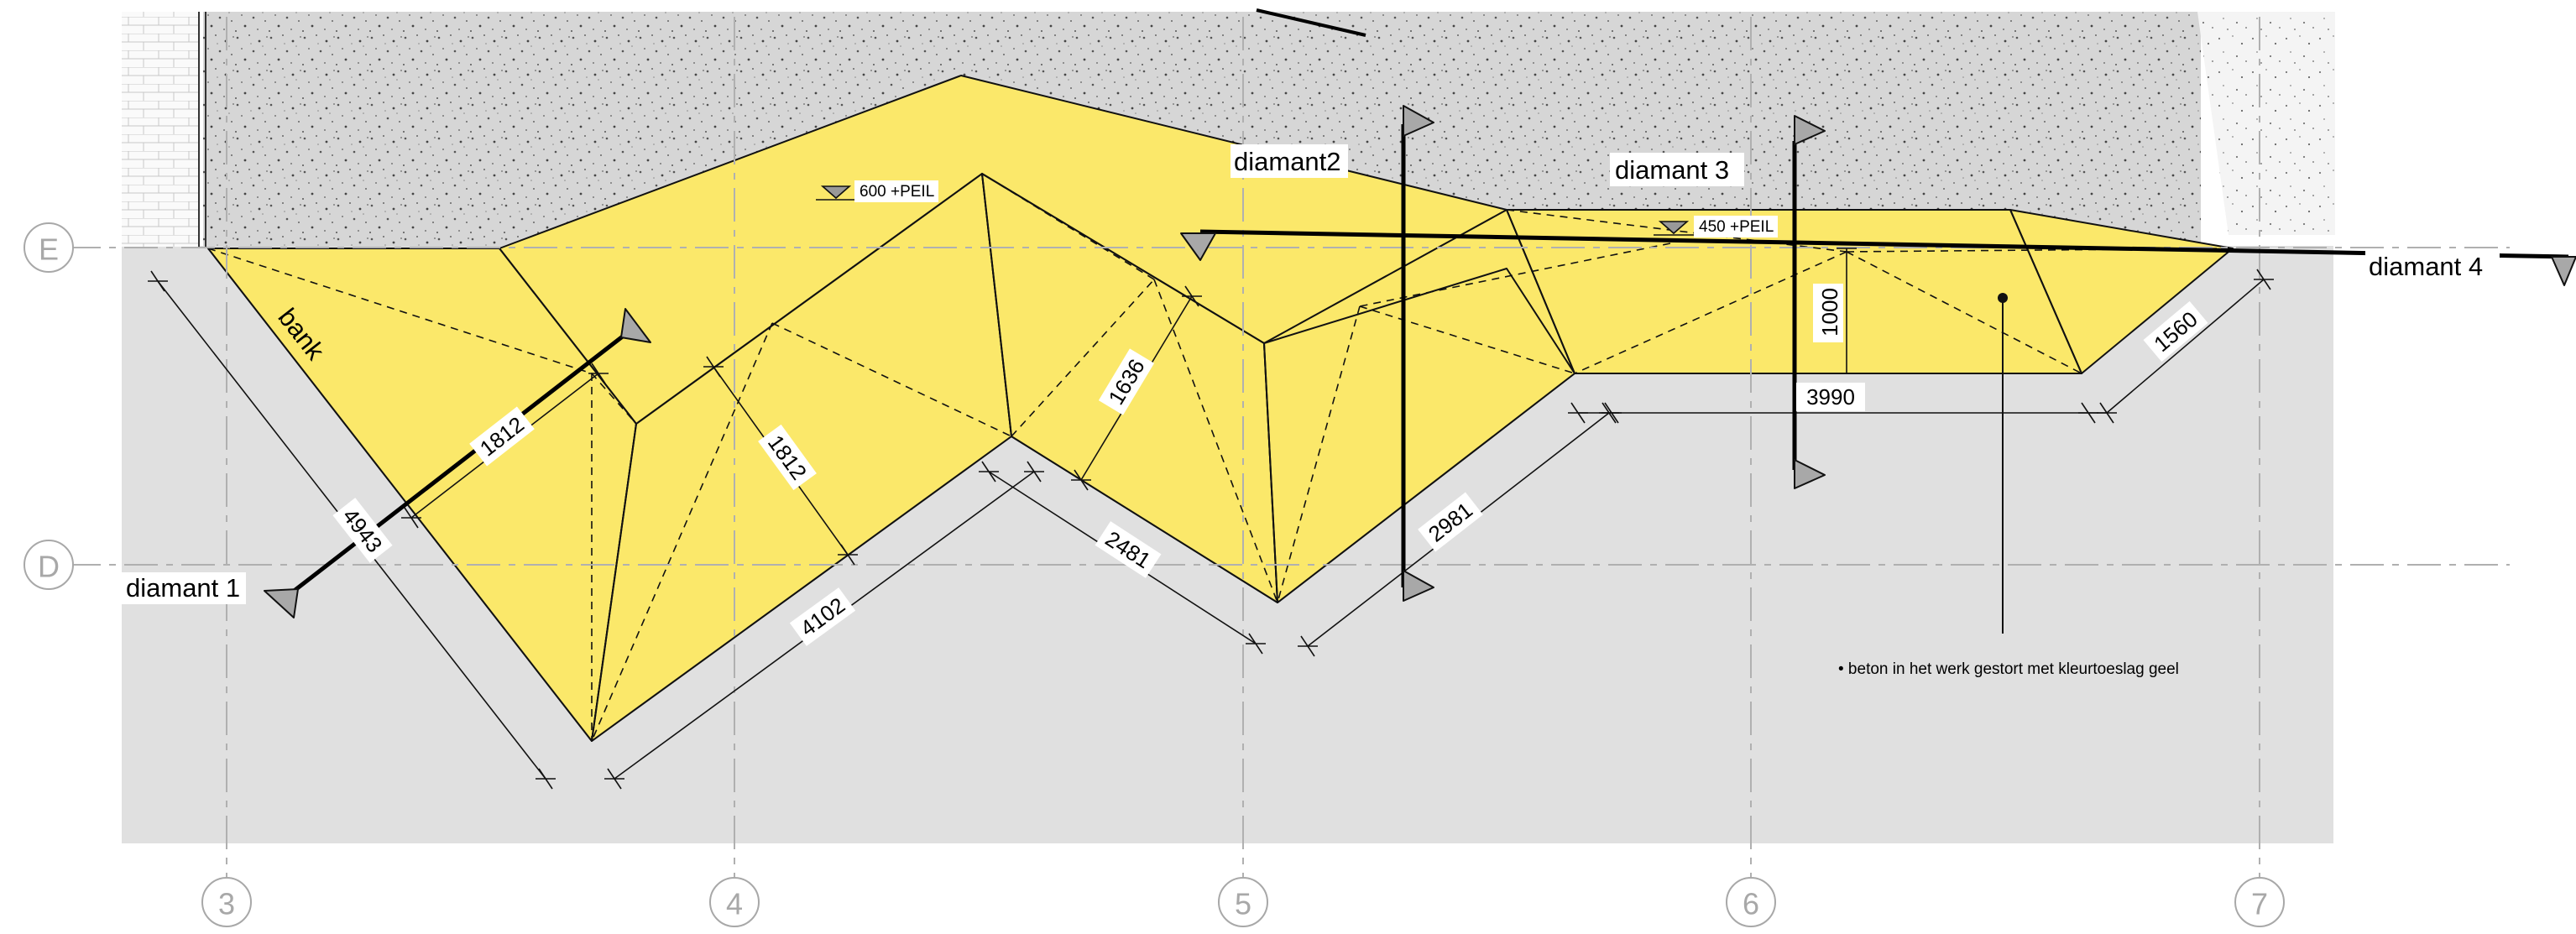 This screenshot has width=2576, height=934. I want to click on gravel-edge-area, so click(2266, 123).